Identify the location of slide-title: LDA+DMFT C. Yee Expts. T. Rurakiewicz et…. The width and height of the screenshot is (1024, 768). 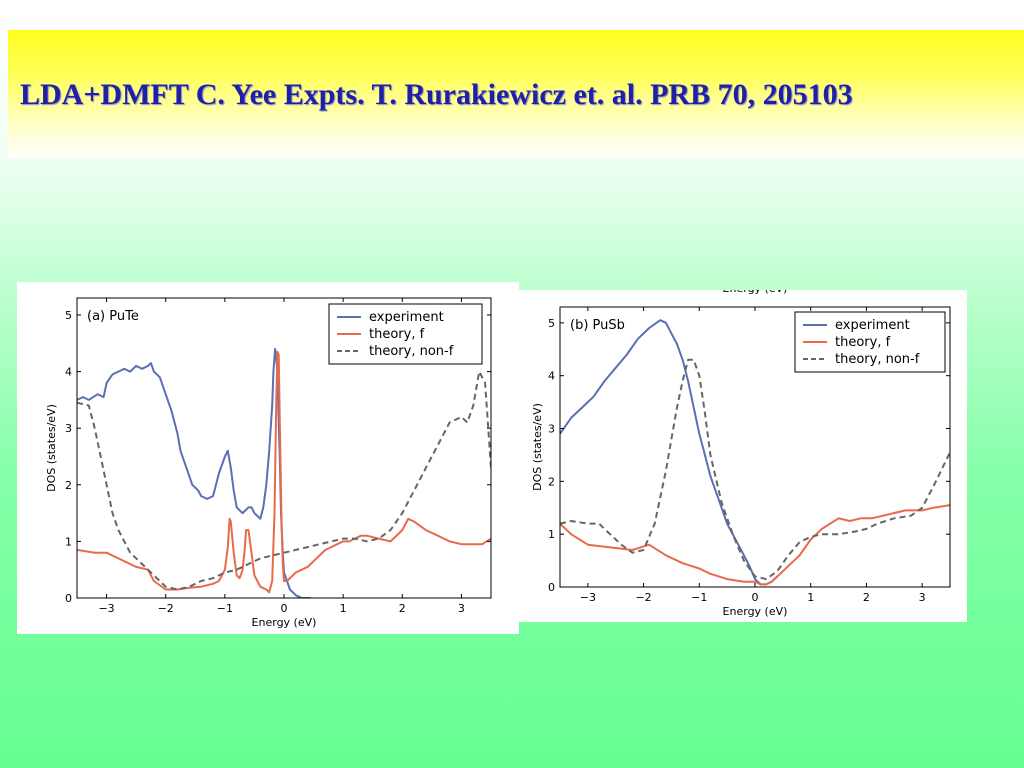
(436, 94).